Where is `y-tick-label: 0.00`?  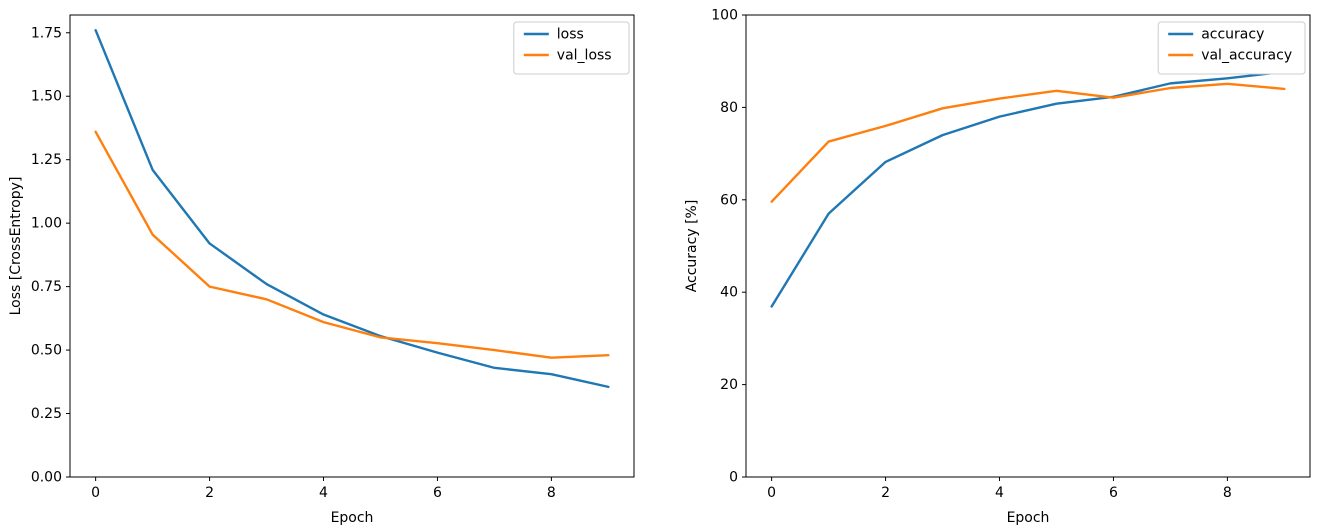
y-tick-label: 0.00 is located at coordinates (46, 478).